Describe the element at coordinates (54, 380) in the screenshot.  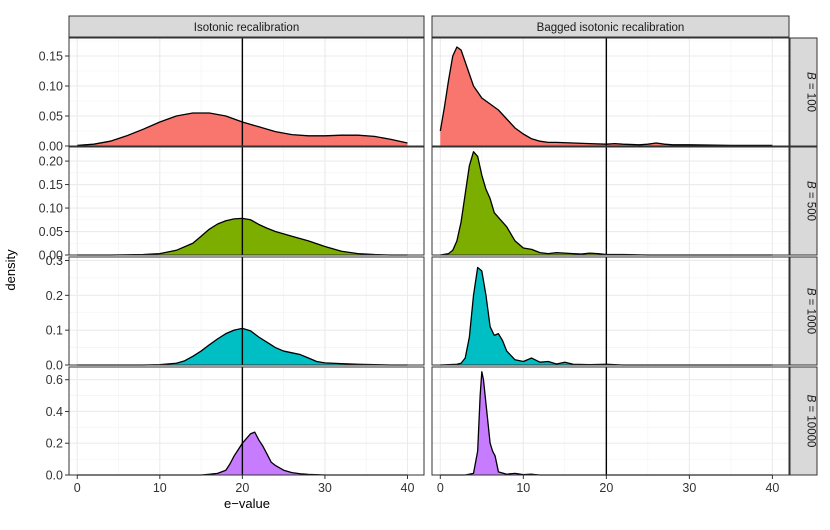
I see `y-tick-label: 0.6` at that location.